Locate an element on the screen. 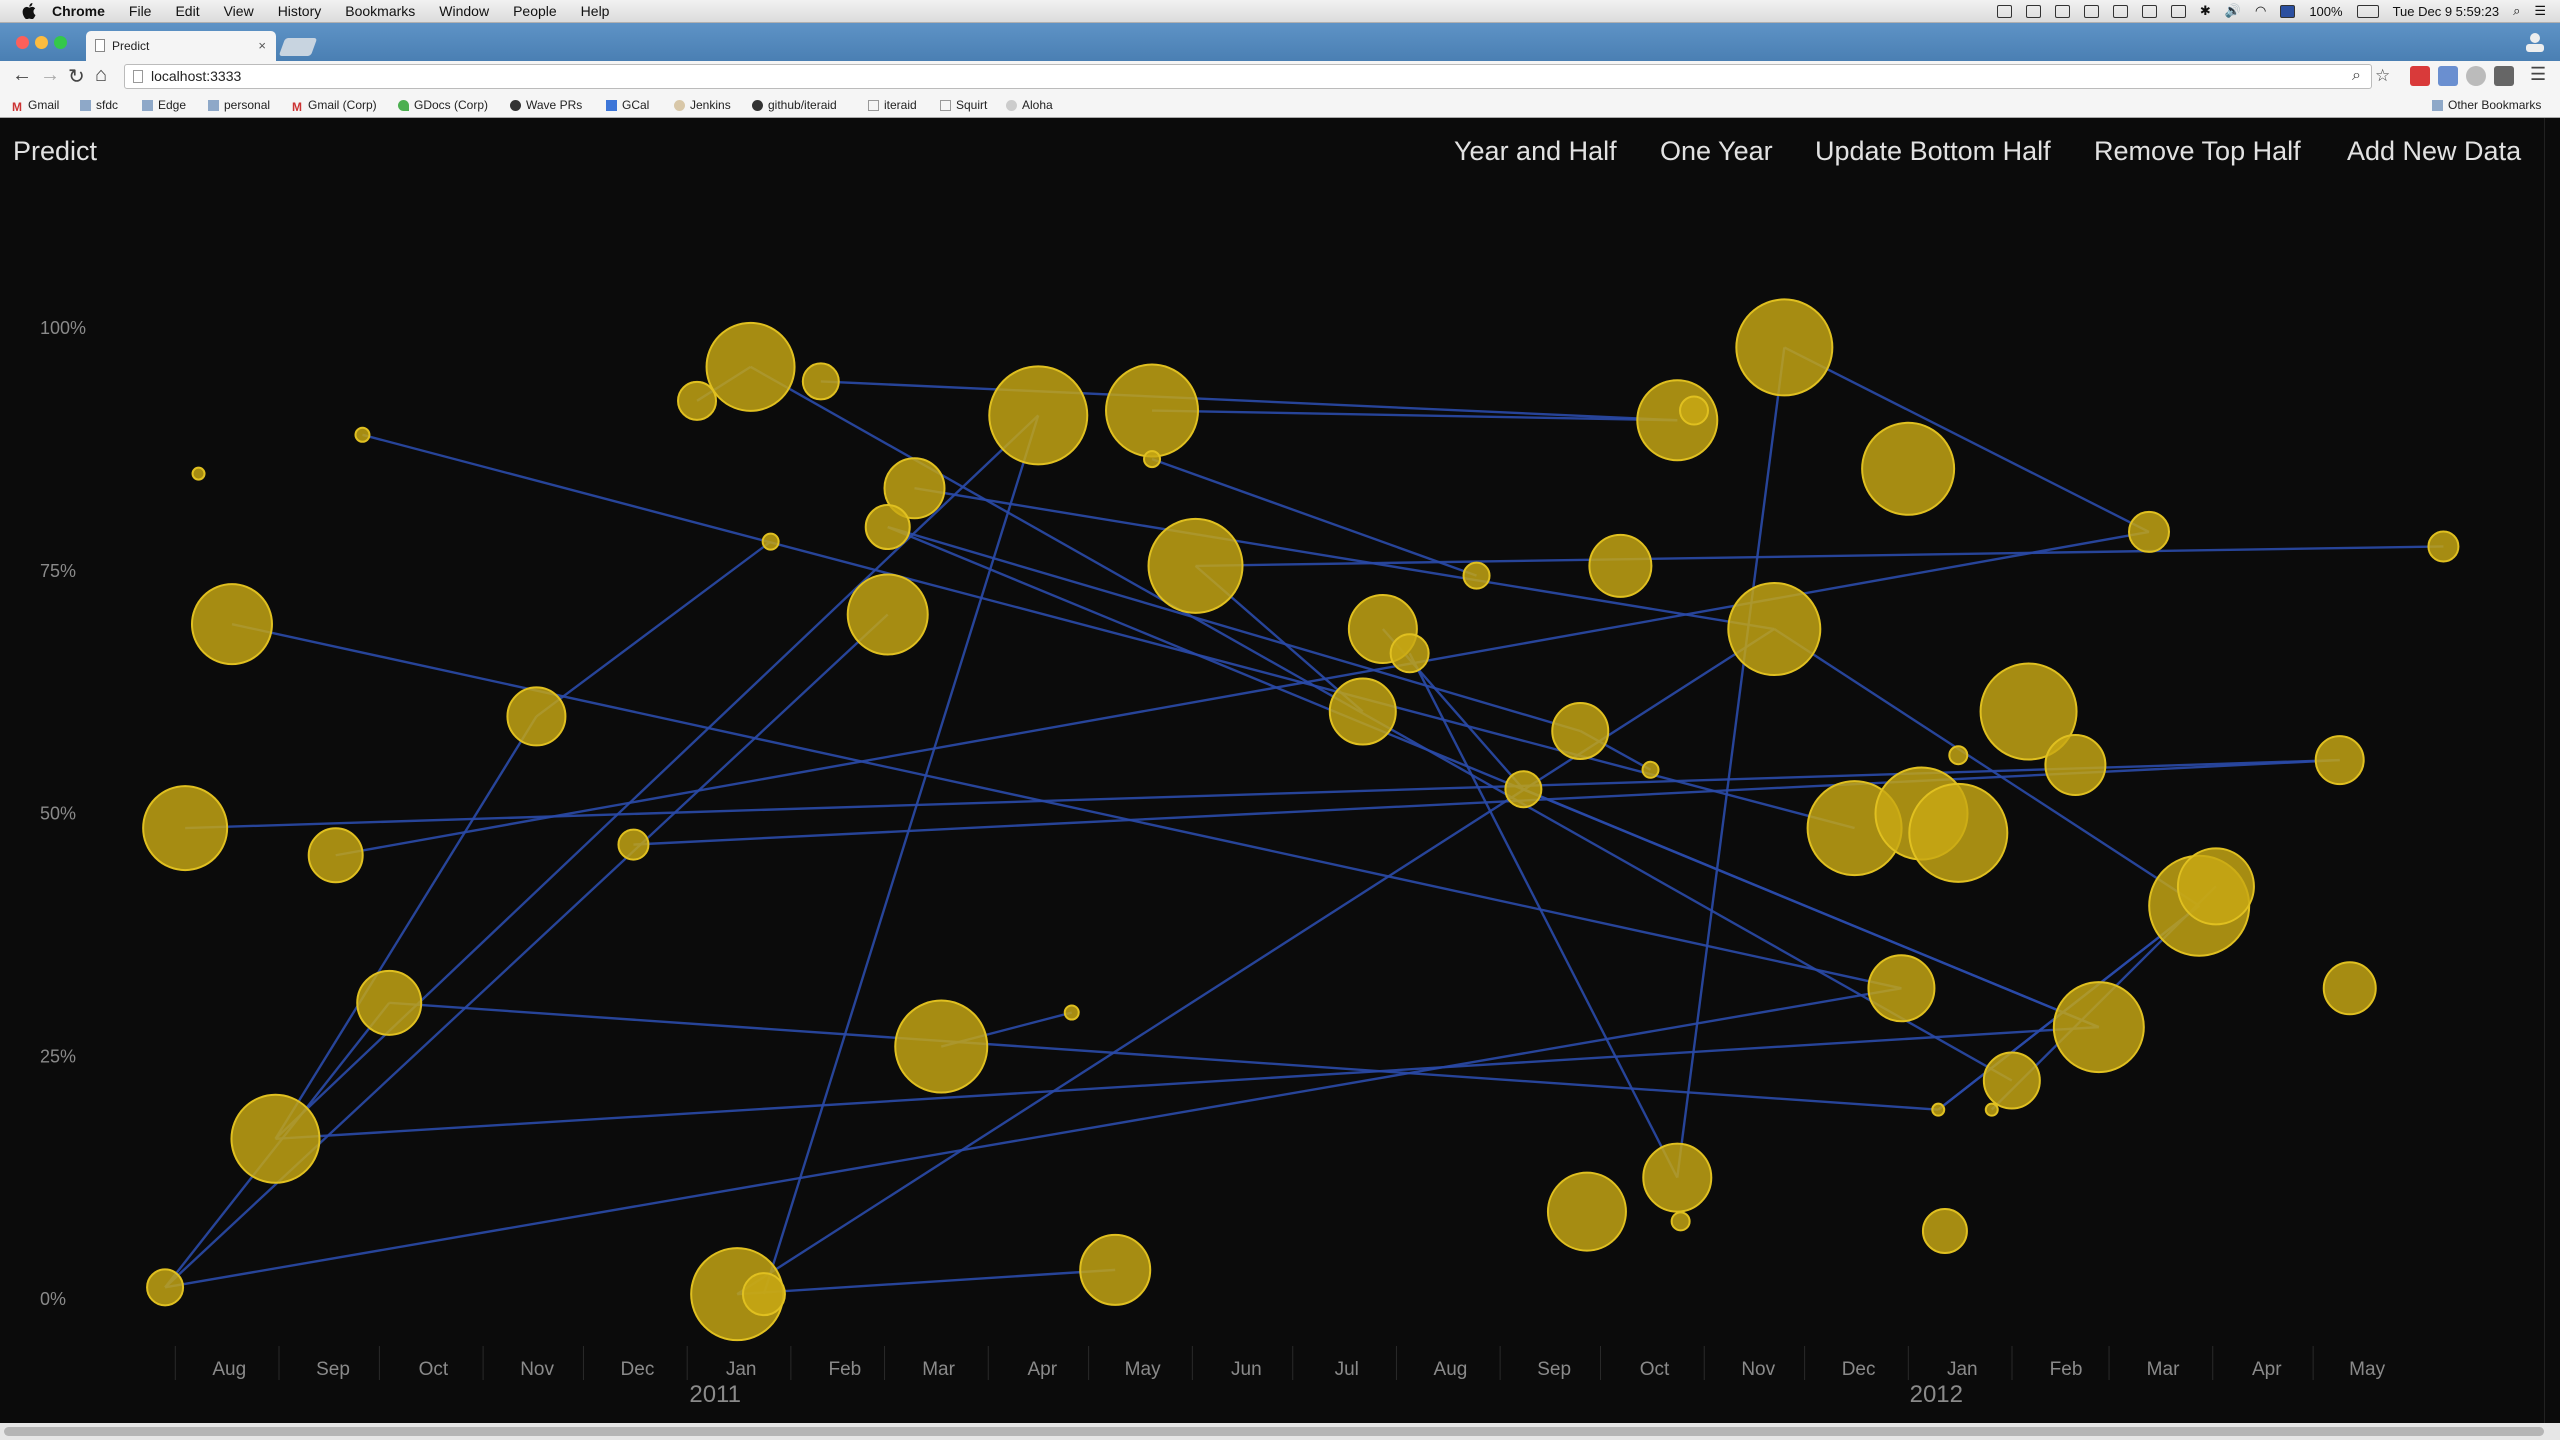 Image resolution: width=2560 pixels, height=1440 pixels. flag-icon is located at coordinates (2288, 11).